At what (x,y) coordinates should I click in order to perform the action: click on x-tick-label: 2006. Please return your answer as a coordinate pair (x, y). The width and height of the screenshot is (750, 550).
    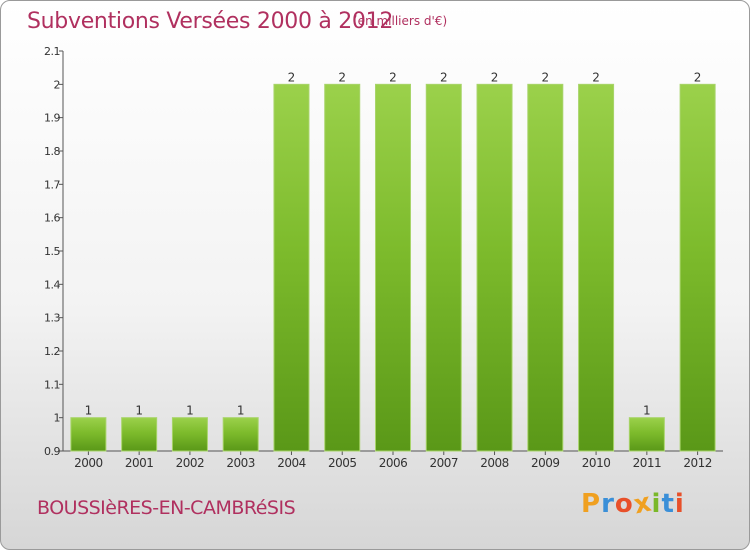
    Looking at the image, I should click on (393, 463).